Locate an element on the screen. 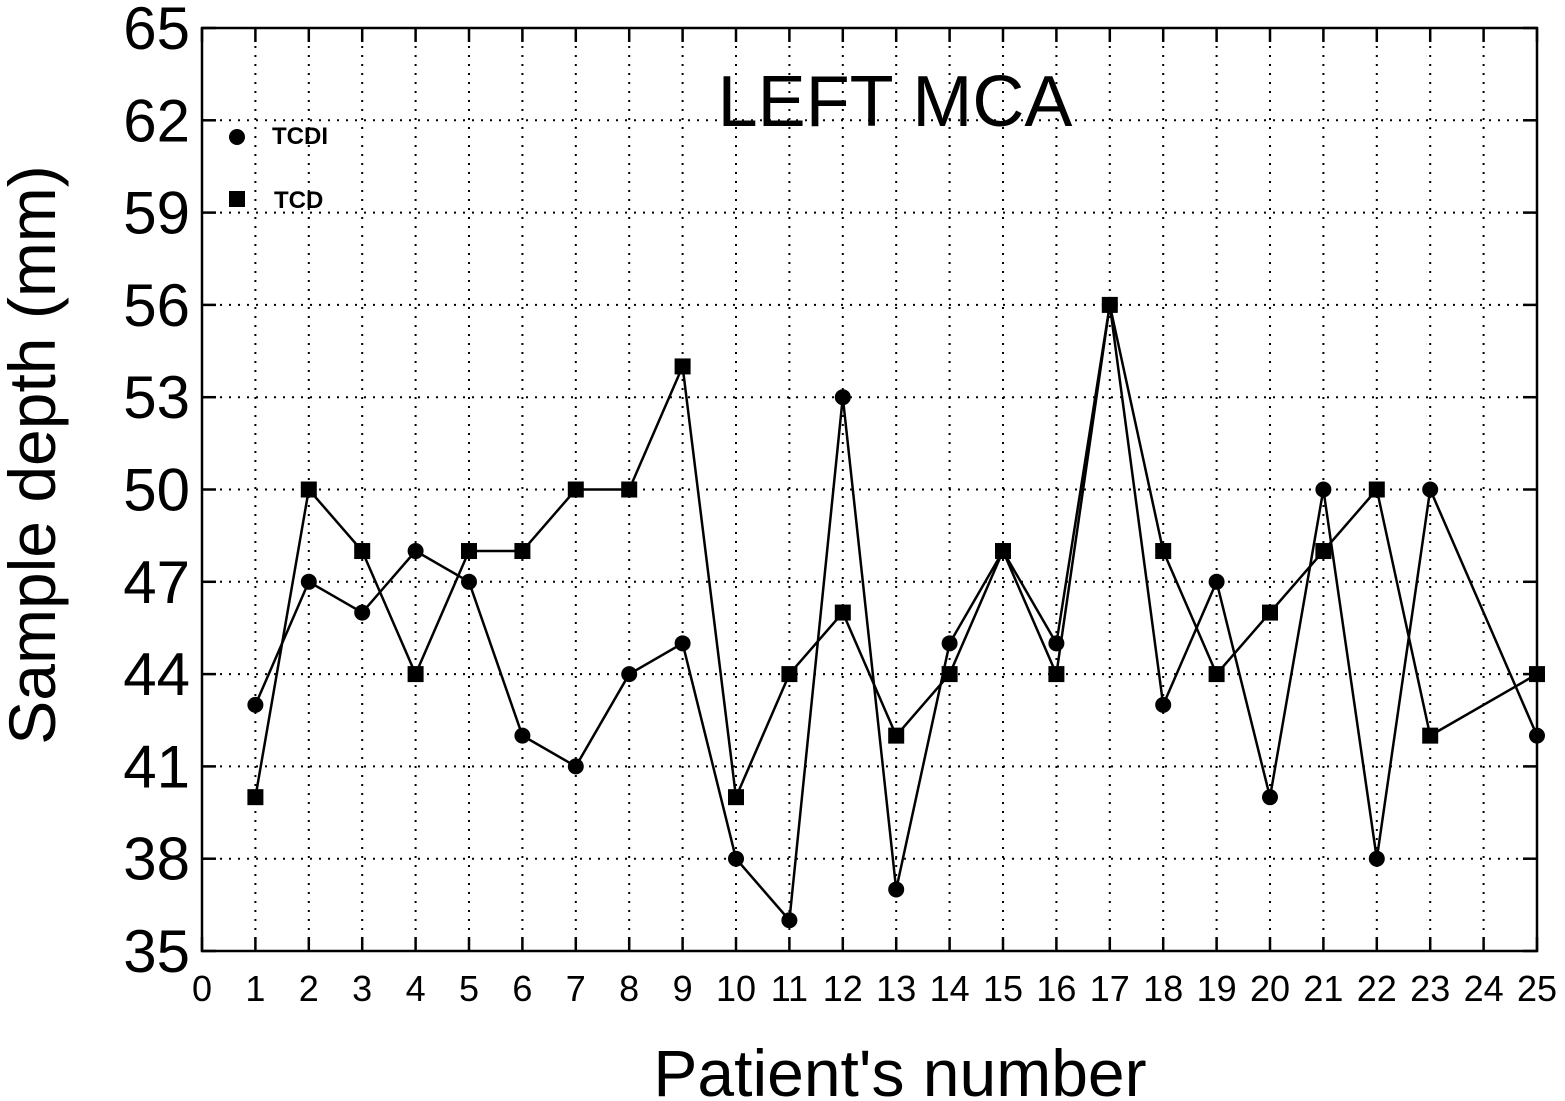 The width and height of the screenshot is (1565, 1101). y-tick-label: 56 is located at coordinates (156, 305).